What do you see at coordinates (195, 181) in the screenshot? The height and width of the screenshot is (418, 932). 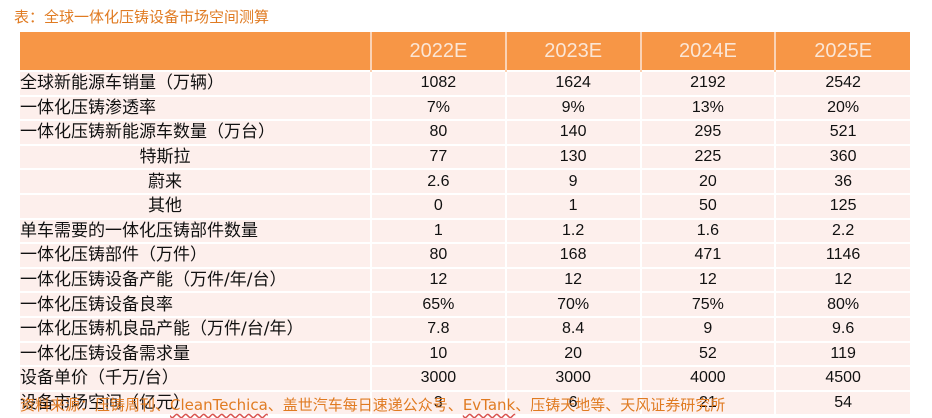 I see `row-label: 蔚来` at bounding box center [195, 181].